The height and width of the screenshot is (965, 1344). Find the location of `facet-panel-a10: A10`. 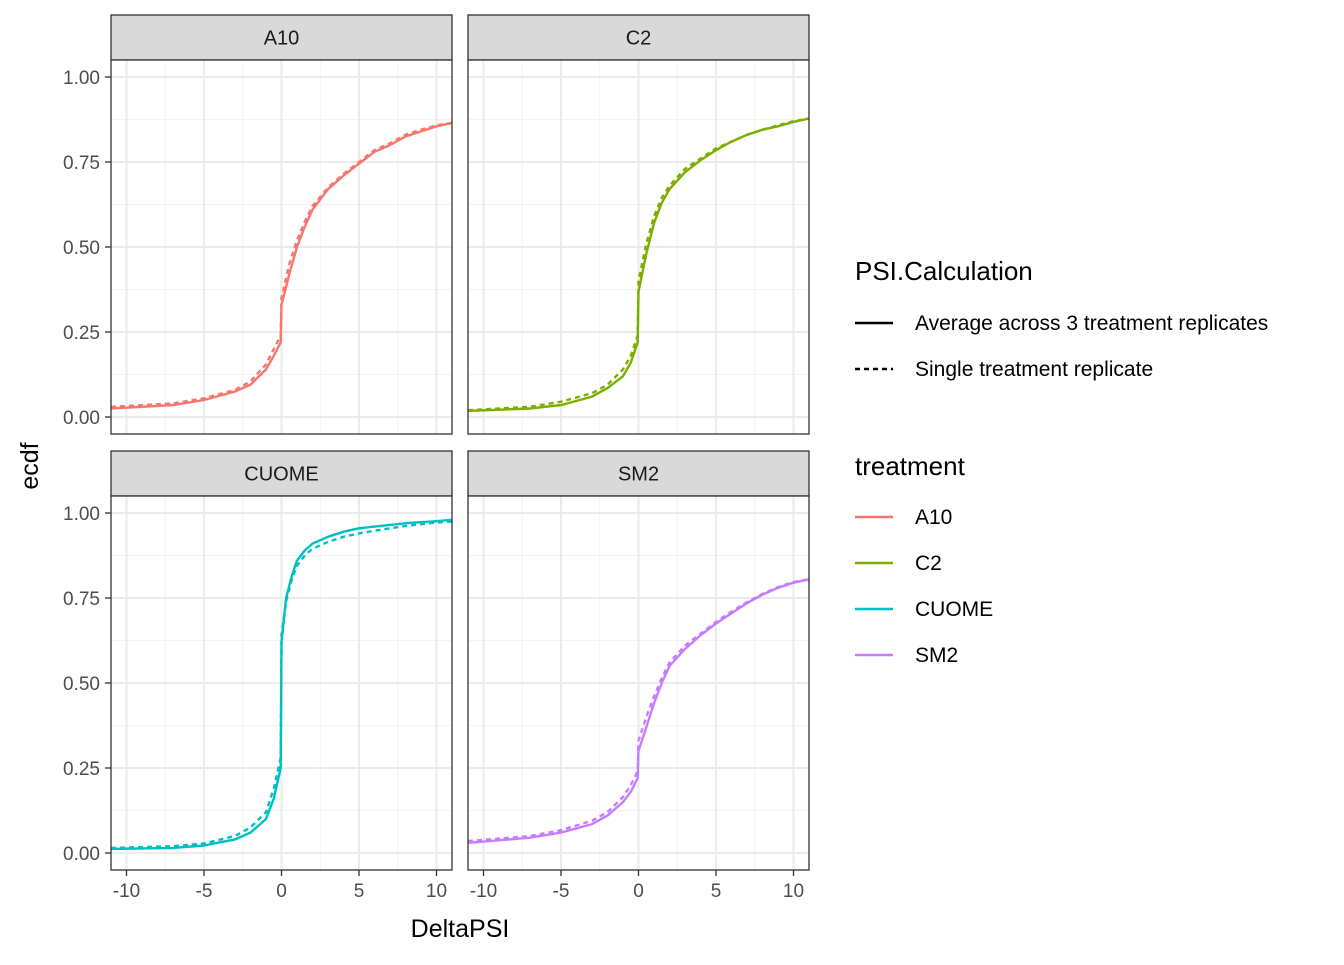

facet-panel-a10: A10 is located at coordinates (281, 224).